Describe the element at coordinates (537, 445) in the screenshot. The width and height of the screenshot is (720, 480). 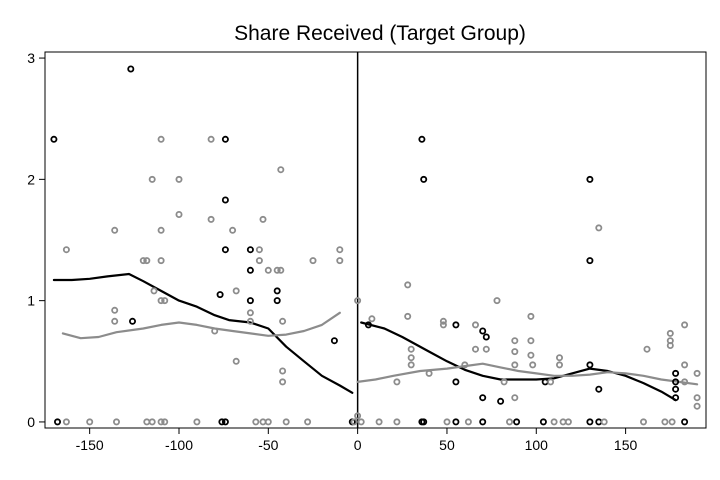
I see `x-tick-label: 100` at that location.